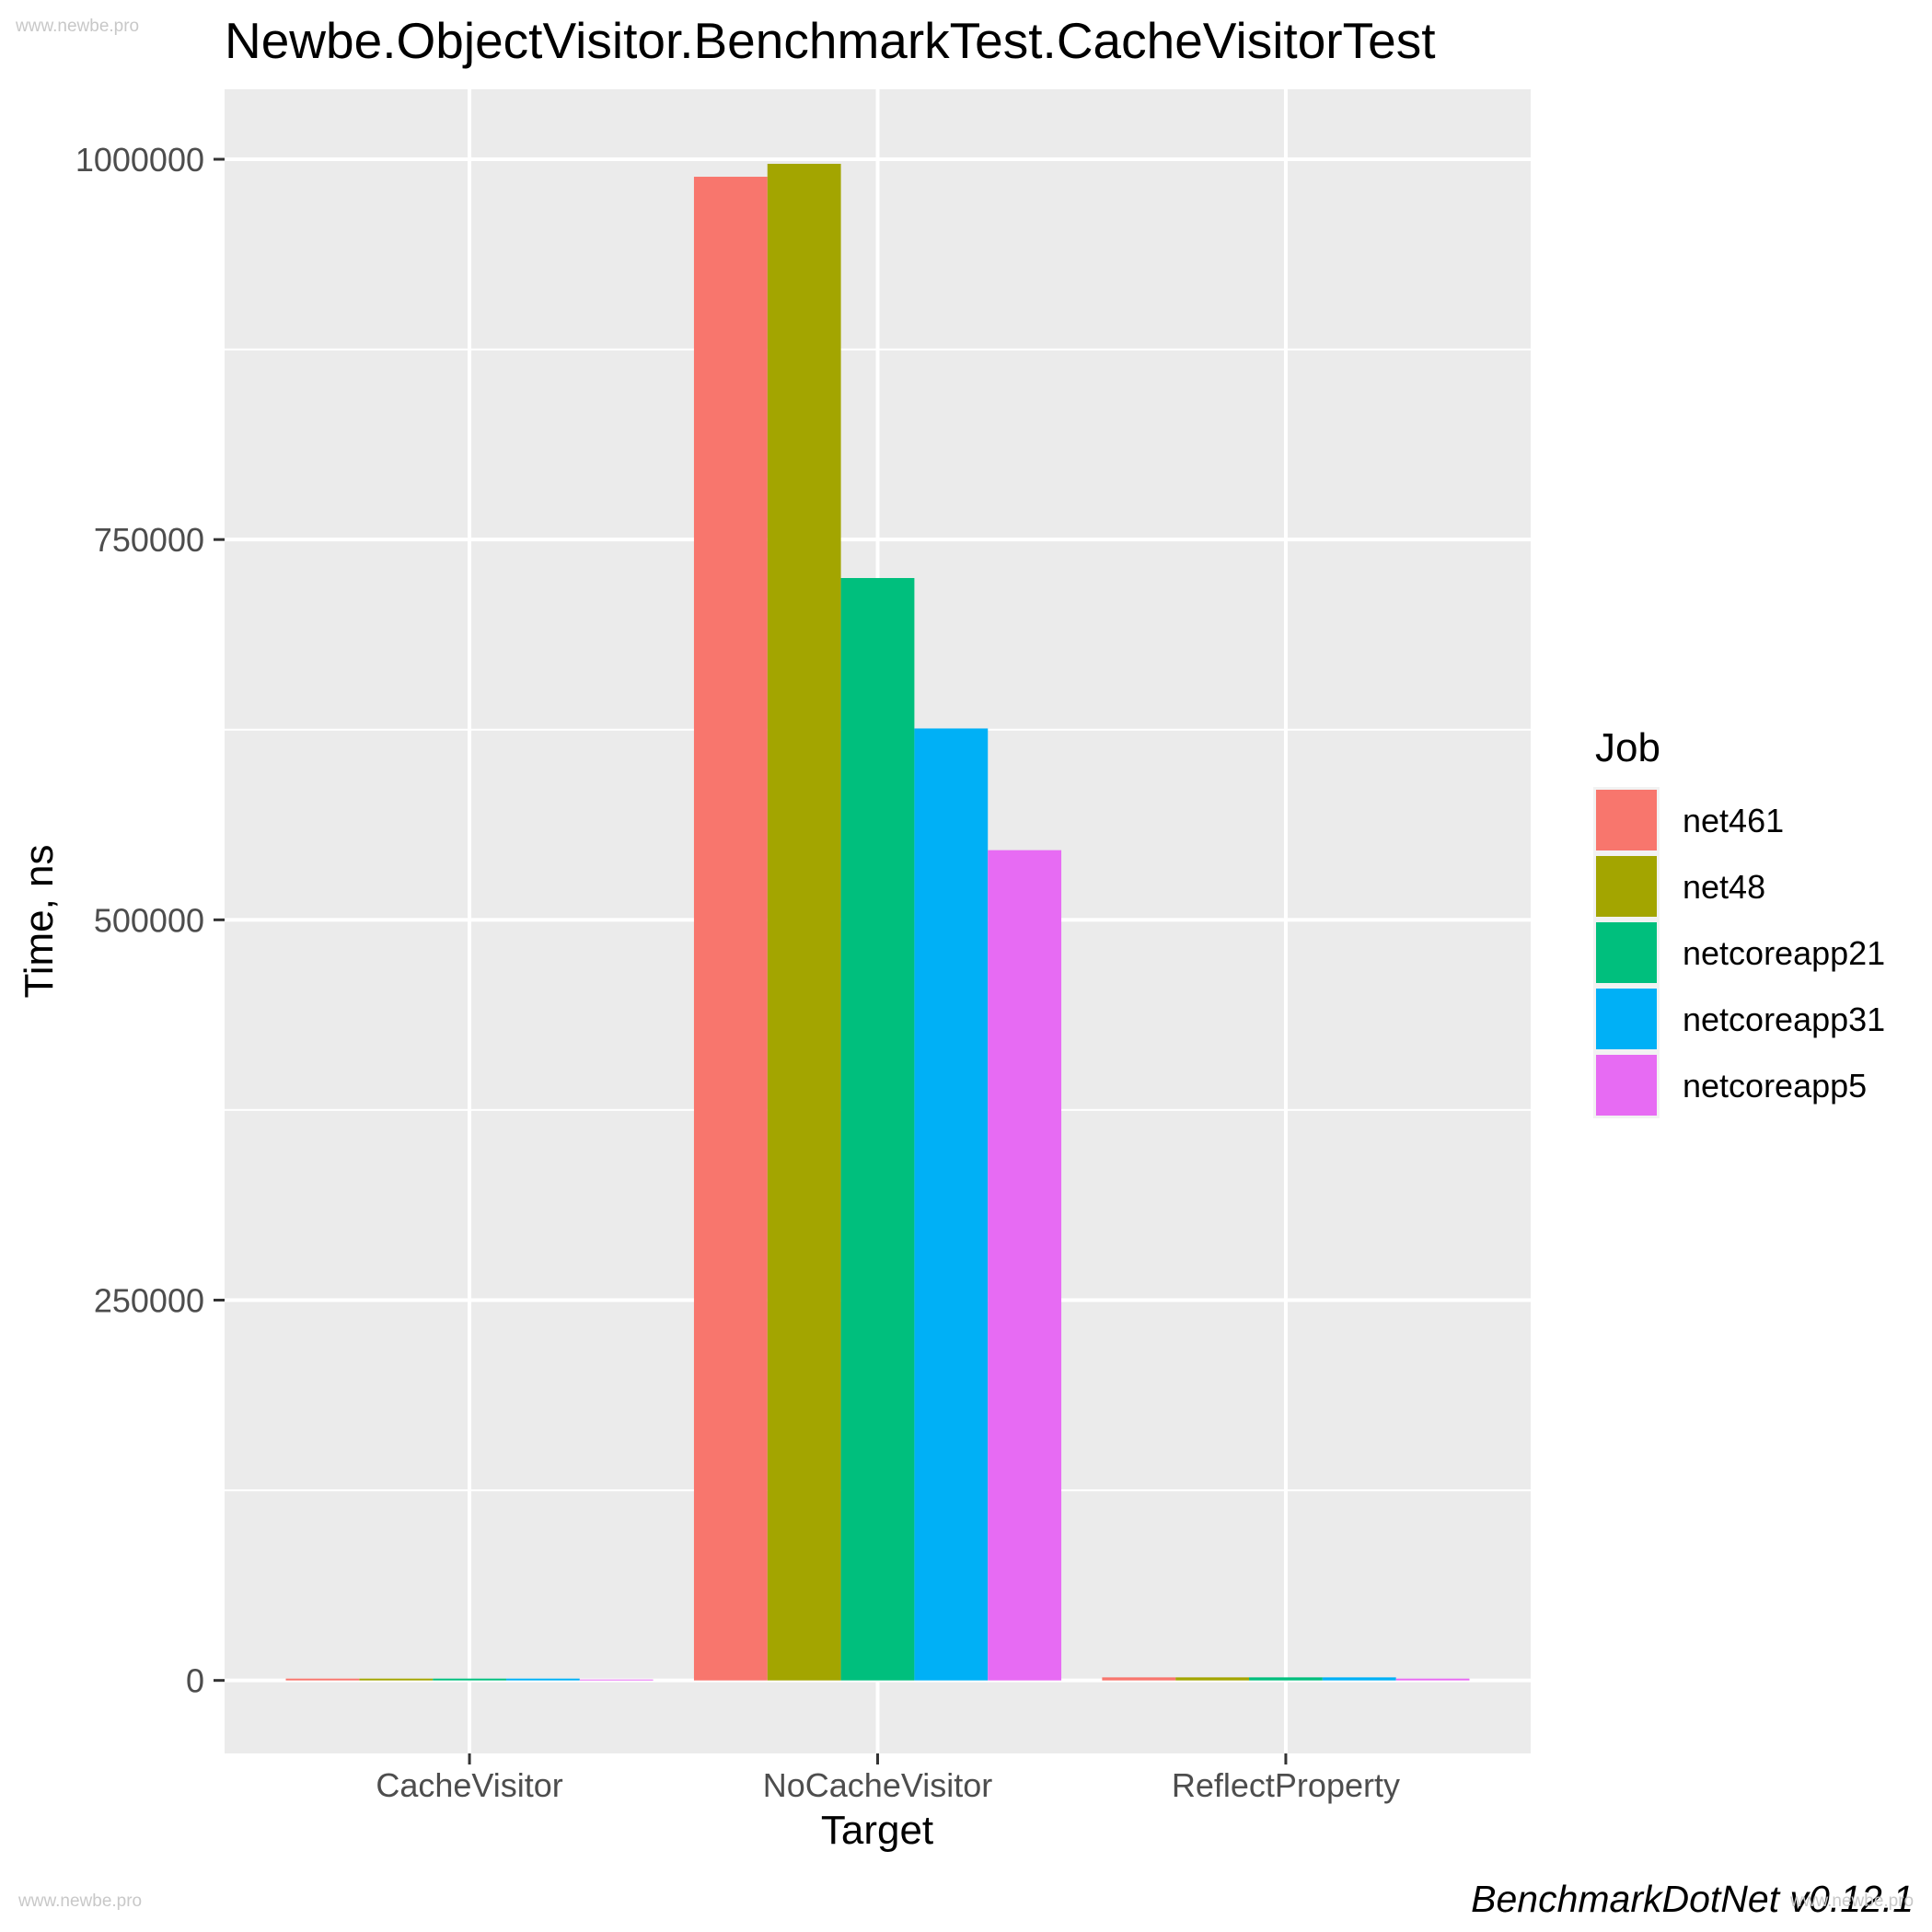 The width and height of the screenshot is (1932, 1932). I want to click on x-tick-label: NoCacheVisitor, so click(878, 1785).